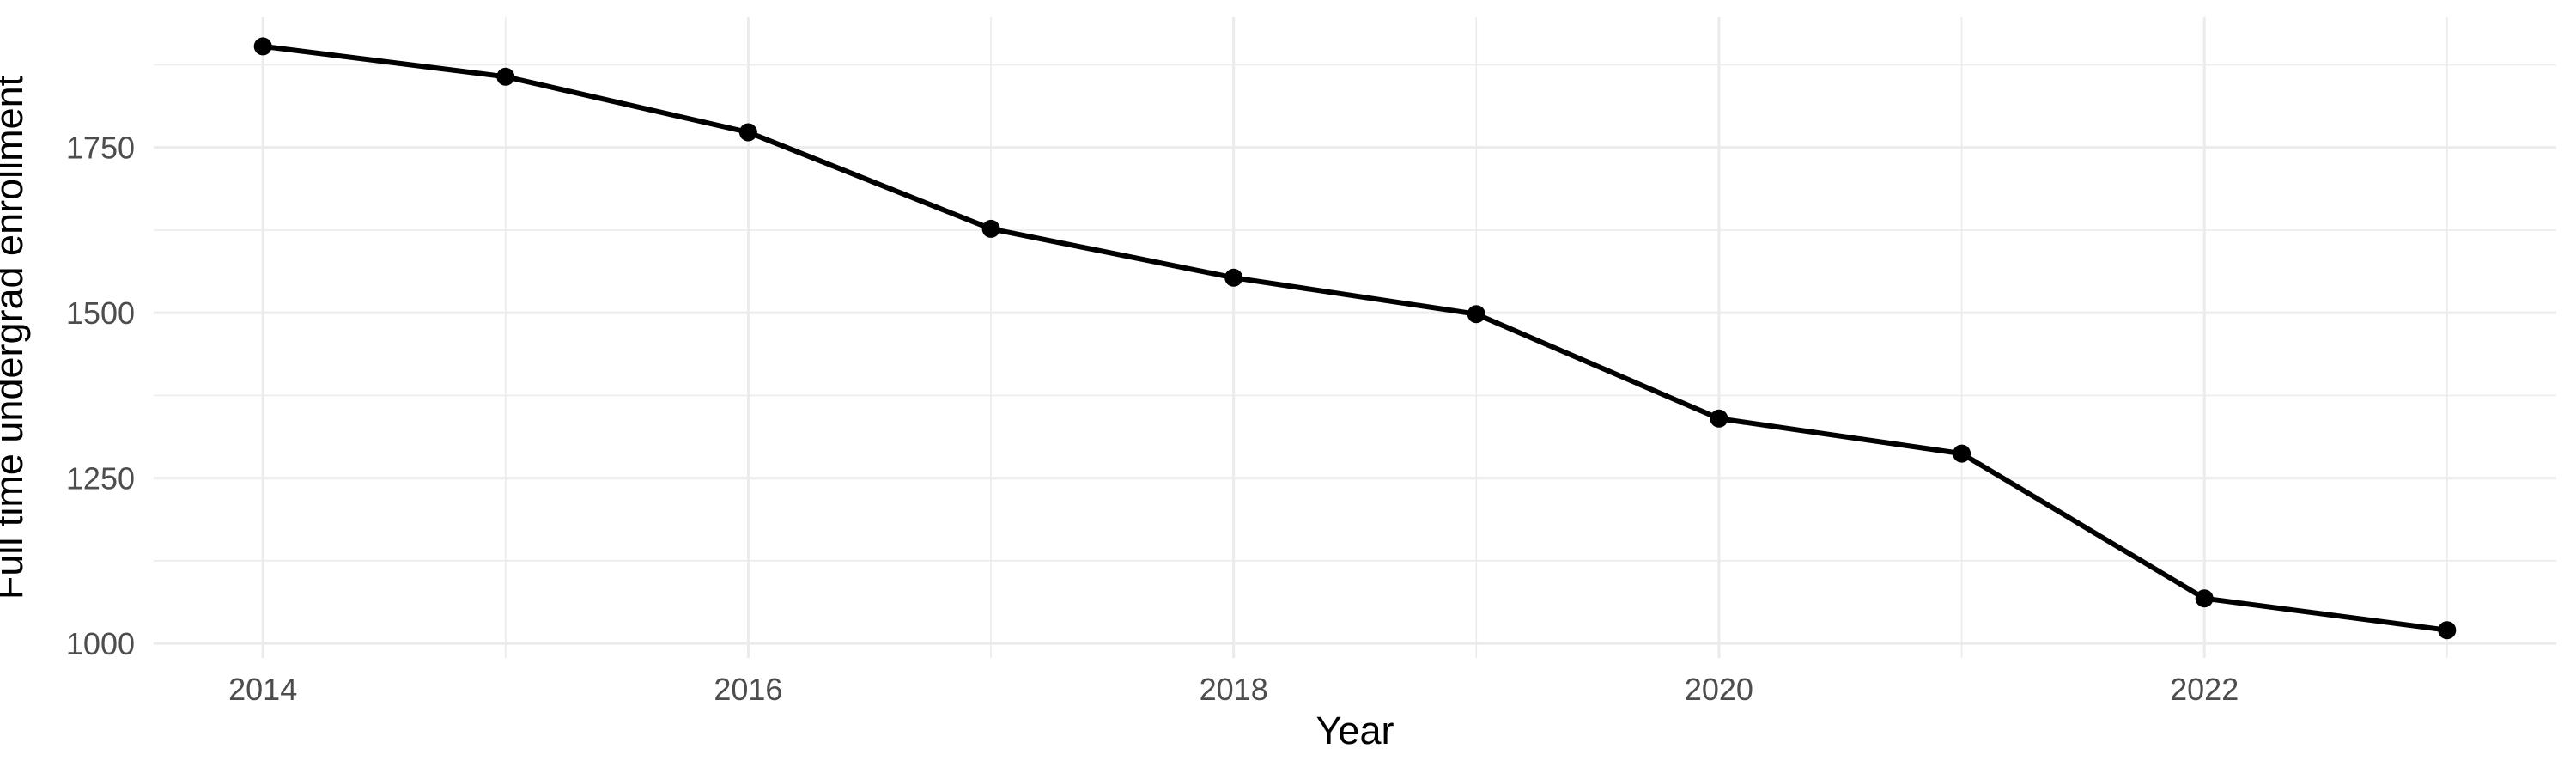 This screenshot has height=773, width=2576. What do you see at coordinates (1719, 418) in the screenshot?
I see `data-point-2020` at bounding box center [1719, 418].